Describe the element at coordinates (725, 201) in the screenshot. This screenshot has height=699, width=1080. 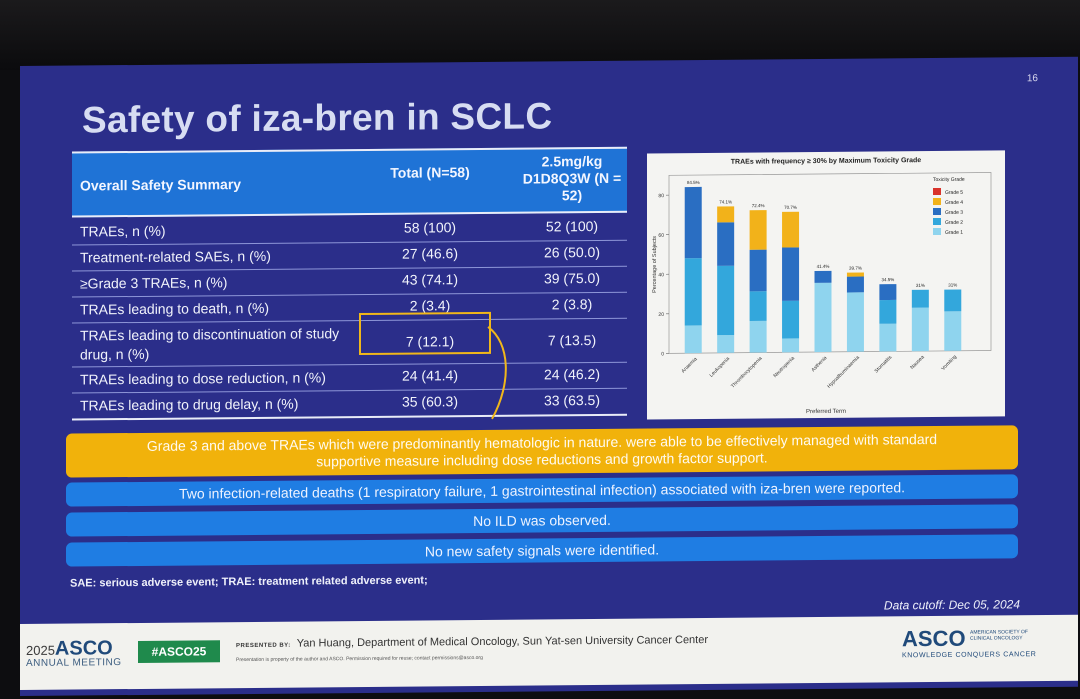
I see `bar-total-label: 74.1%` at that location.